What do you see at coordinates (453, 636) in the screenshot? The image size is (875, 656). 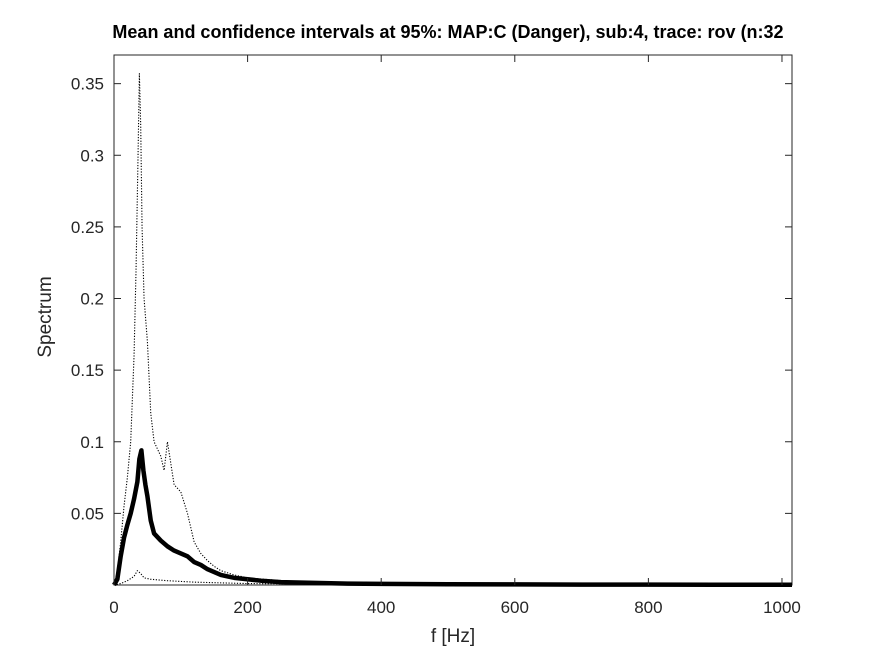 I see `x-axis-label: f [Hz]` at bounding box center [453, 636].